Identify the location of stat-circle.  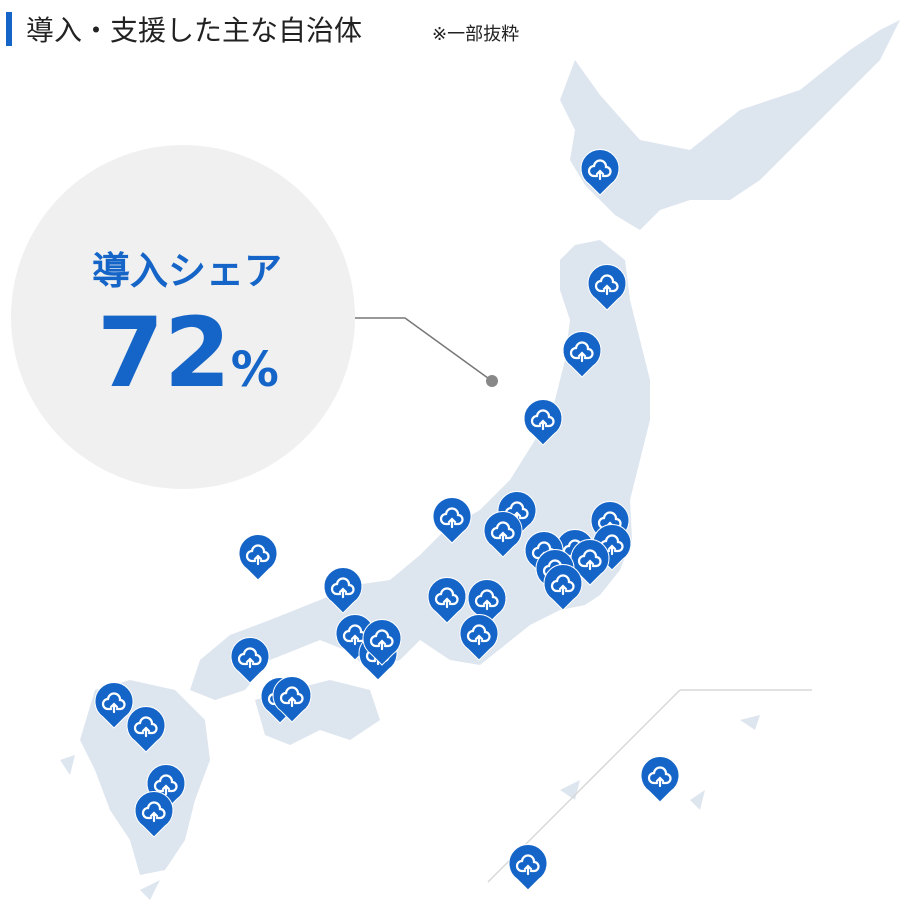
(183, 317).